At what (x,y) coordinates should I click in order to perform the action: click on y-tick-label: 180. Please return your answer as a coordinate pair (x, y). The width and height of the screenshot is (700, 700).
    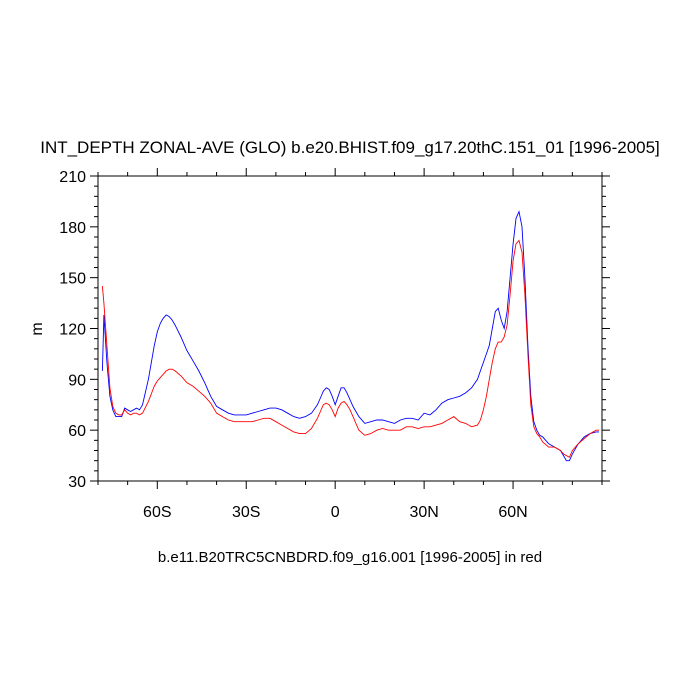
    Looking at the image, I should click on (72, 228).